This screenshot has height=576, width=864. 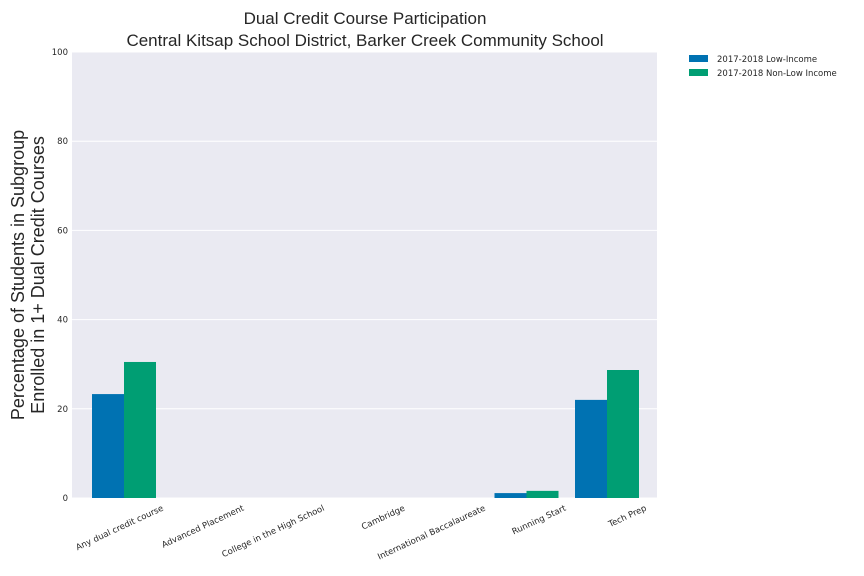 What do you see at coordinates (767, 60) in the screenshot?
I see `legend-label: 2017-2018 Low-Income` at bounding box center [767, 60].